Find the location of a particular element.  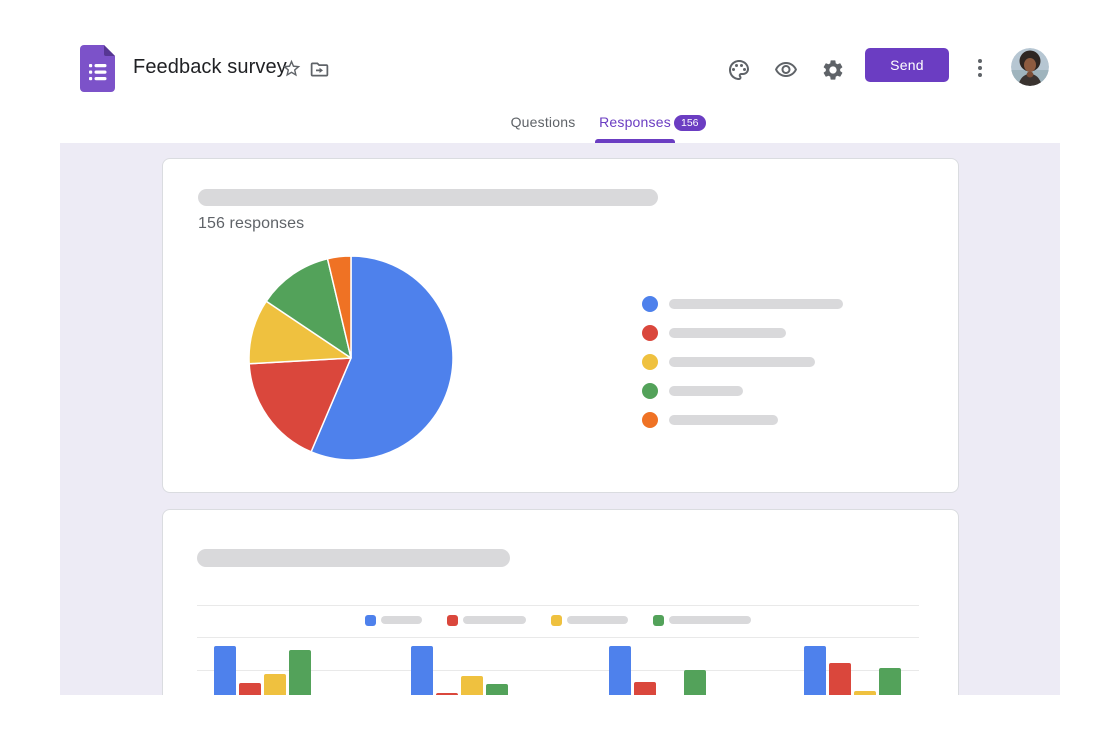

preview-button is located at coordinates (786, 70).